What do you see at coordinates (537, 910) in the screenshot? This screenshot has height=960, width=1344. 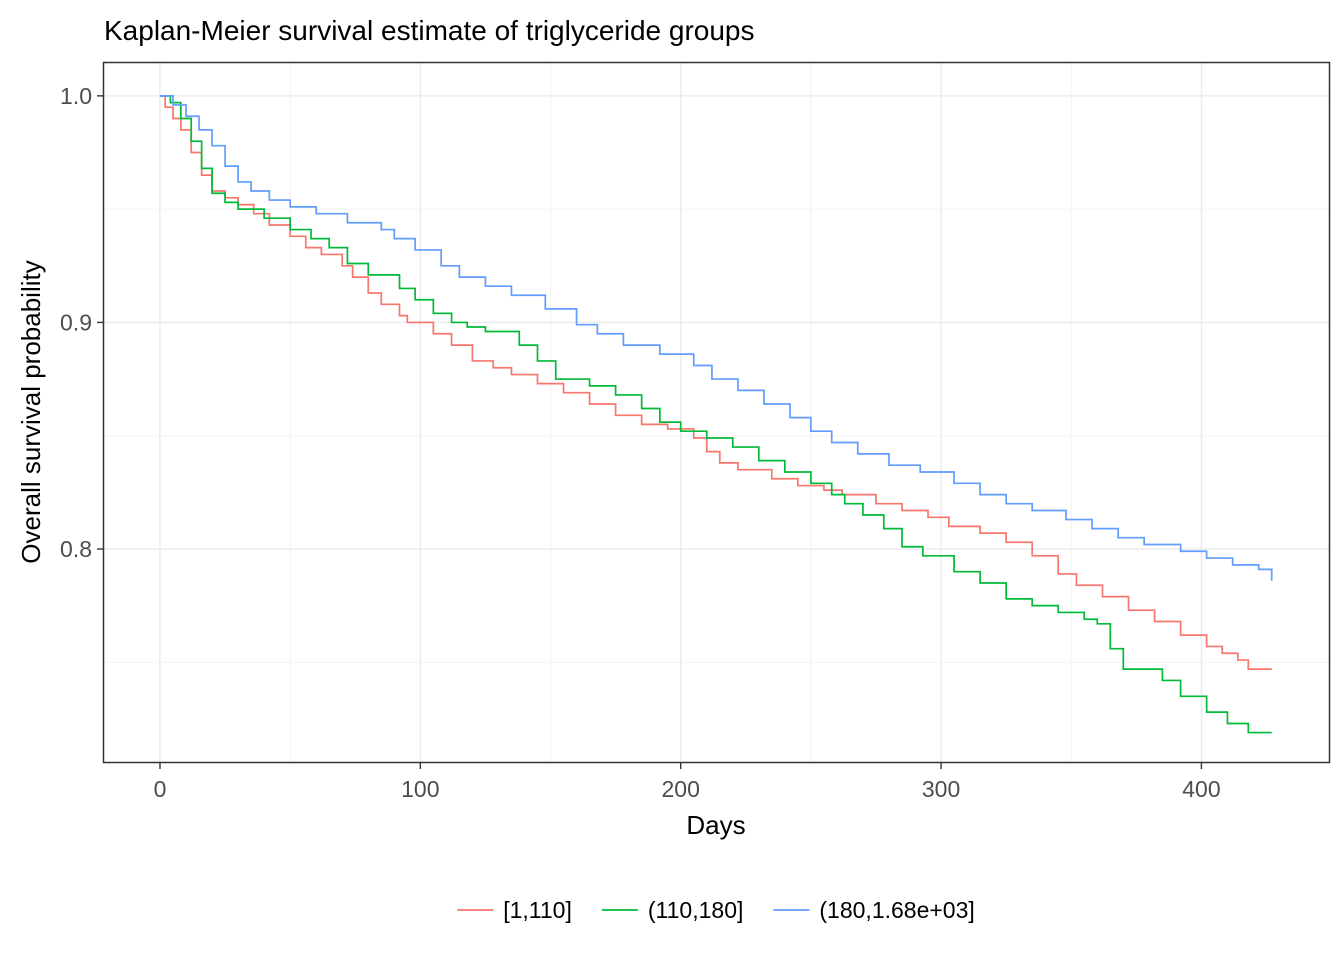 I see `legend-label-0: [1,110]` at bounding box center [537, 910].